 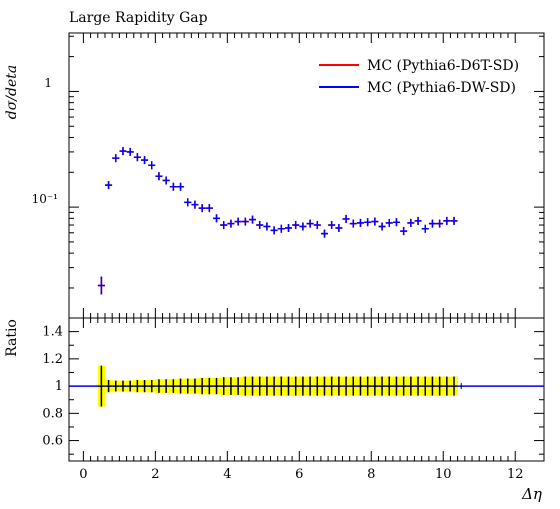 What do you see at coordinates (12, 92) in the screenshot?
I see `main-y-axis-label: dσ/deta` at bounding box center [12, 92].